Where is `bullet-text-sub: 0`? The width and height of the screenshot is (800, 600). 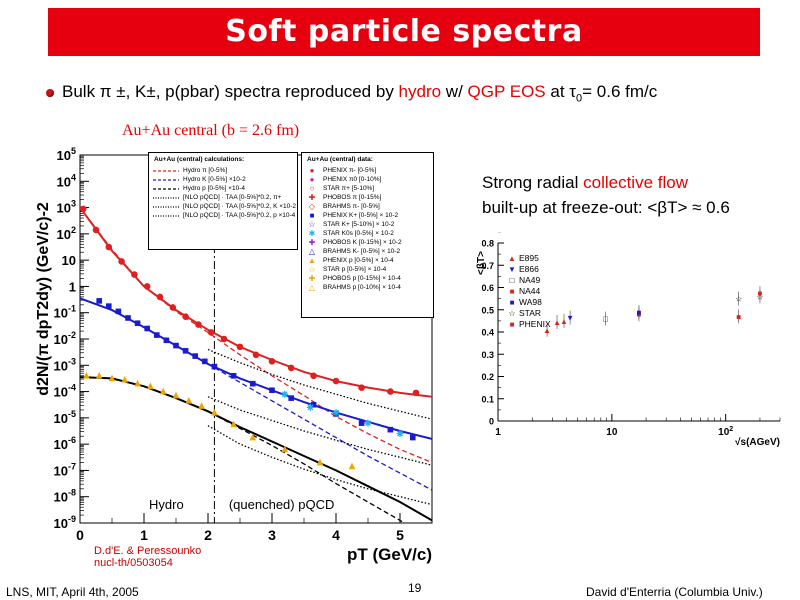 bullet-text-sub: 0 is located at coordinates (579, 98).